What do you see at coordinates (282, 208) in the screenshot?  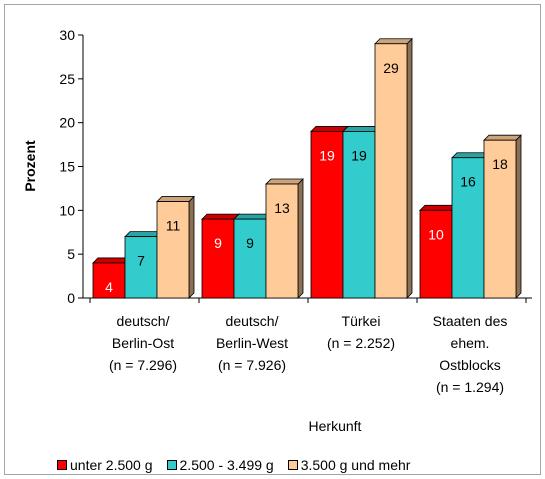 I see `data-label: 13` at bounding box center [282, 208].